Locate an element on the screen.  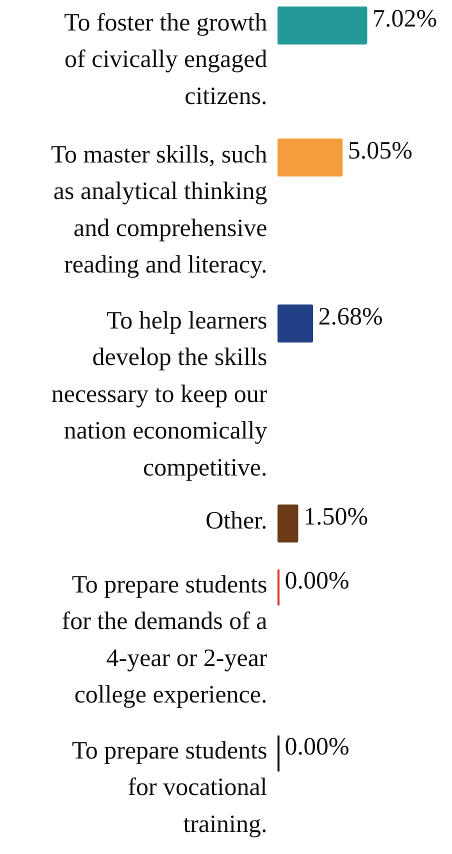
data-label: 7.02% is located at coordinates (405, 19).